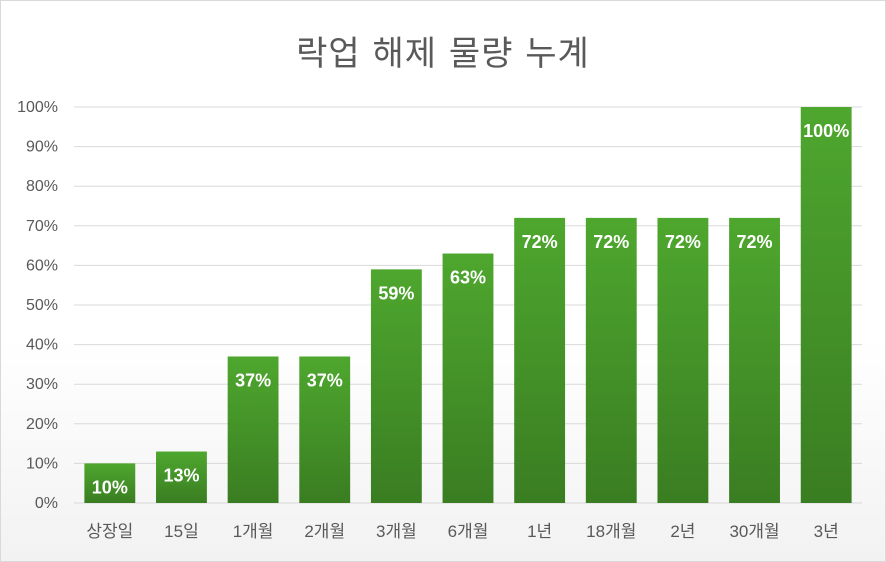 This screenshot has width=886, height=562. What do you see at coordinates (539, 531) in the screenshot?
I see `x-tick-label: 1년` at bounding box center [539, 531].